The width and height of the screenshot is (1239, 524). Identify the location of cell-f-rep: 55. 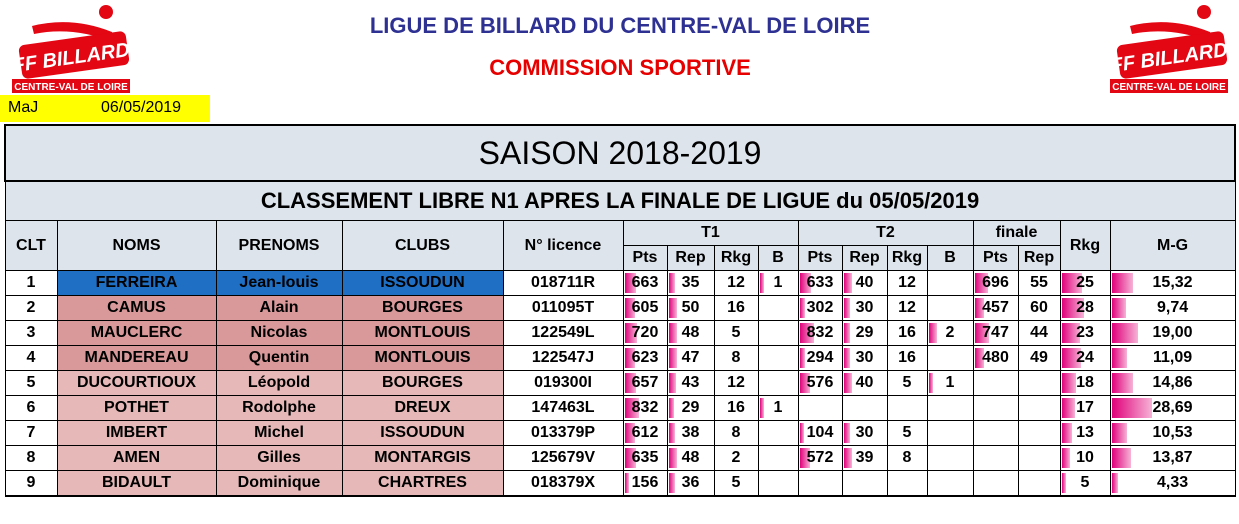
(1039, 283).